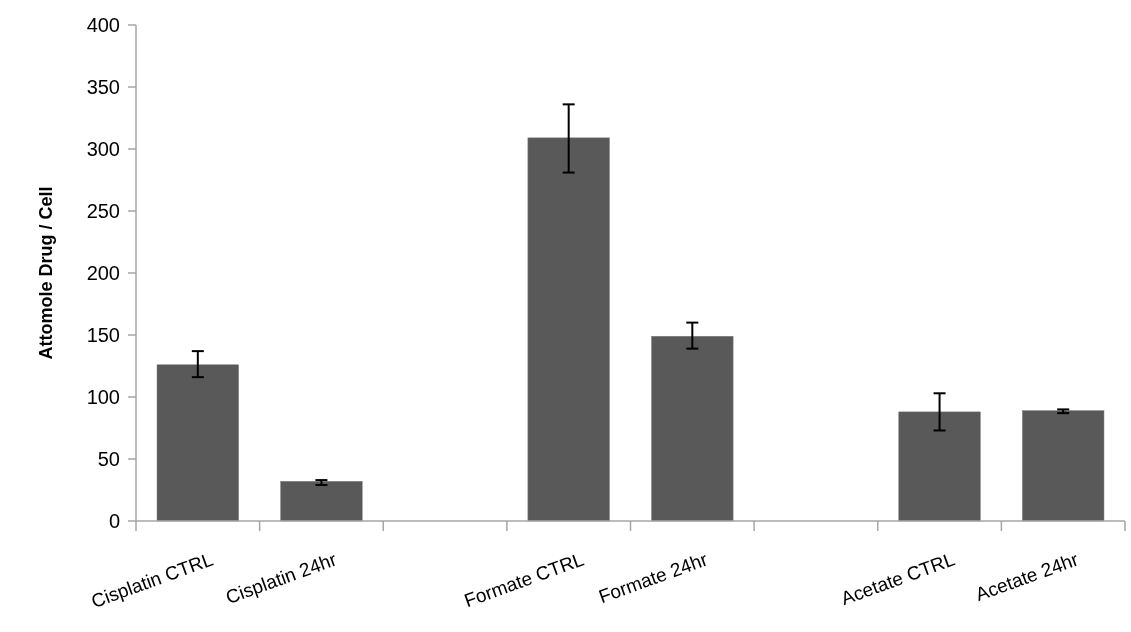 The height and width of the screenshot is (632, 1131). What do you see at coordinates (653, 578) in the screenshot?
I see `x-tick-label: Formate 24hr` at bounding box center [653, 578].